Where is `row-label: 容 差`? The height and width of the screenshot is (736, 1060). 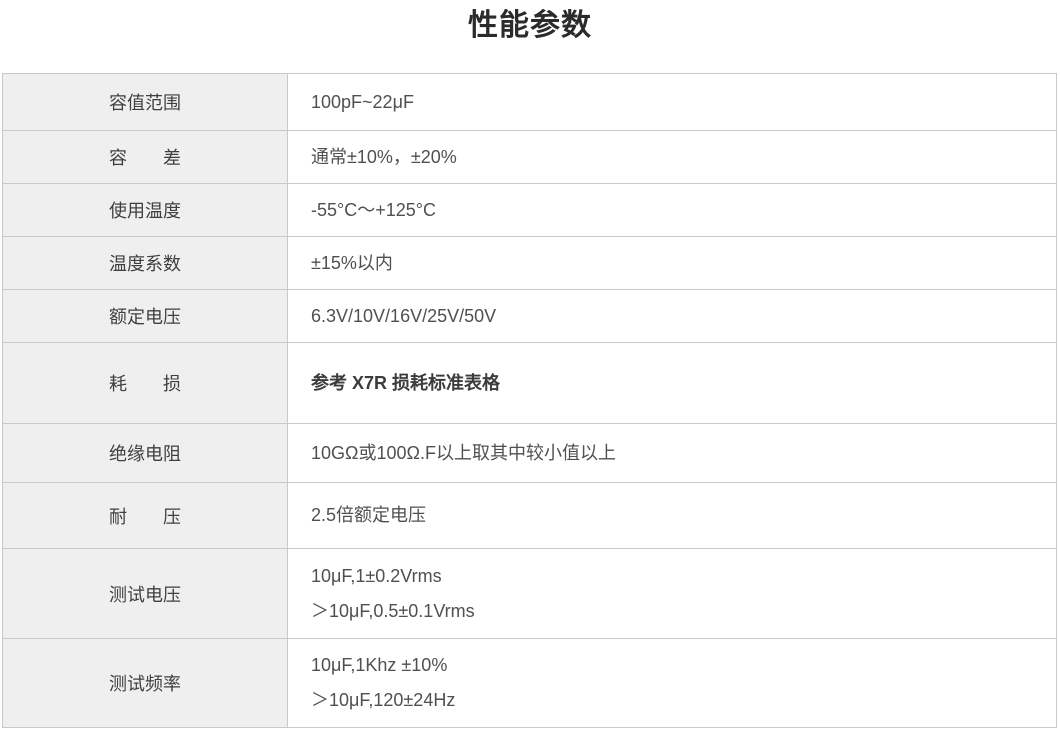
row-label: 容 差 is located at coordinates (145, 157).